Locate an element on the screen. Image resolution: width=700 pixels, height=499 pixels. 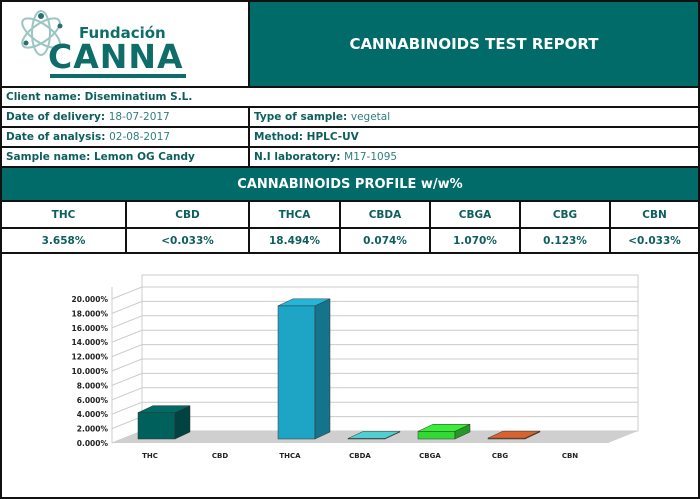
x-tick-label: THC is located at coordinates (150, 456).